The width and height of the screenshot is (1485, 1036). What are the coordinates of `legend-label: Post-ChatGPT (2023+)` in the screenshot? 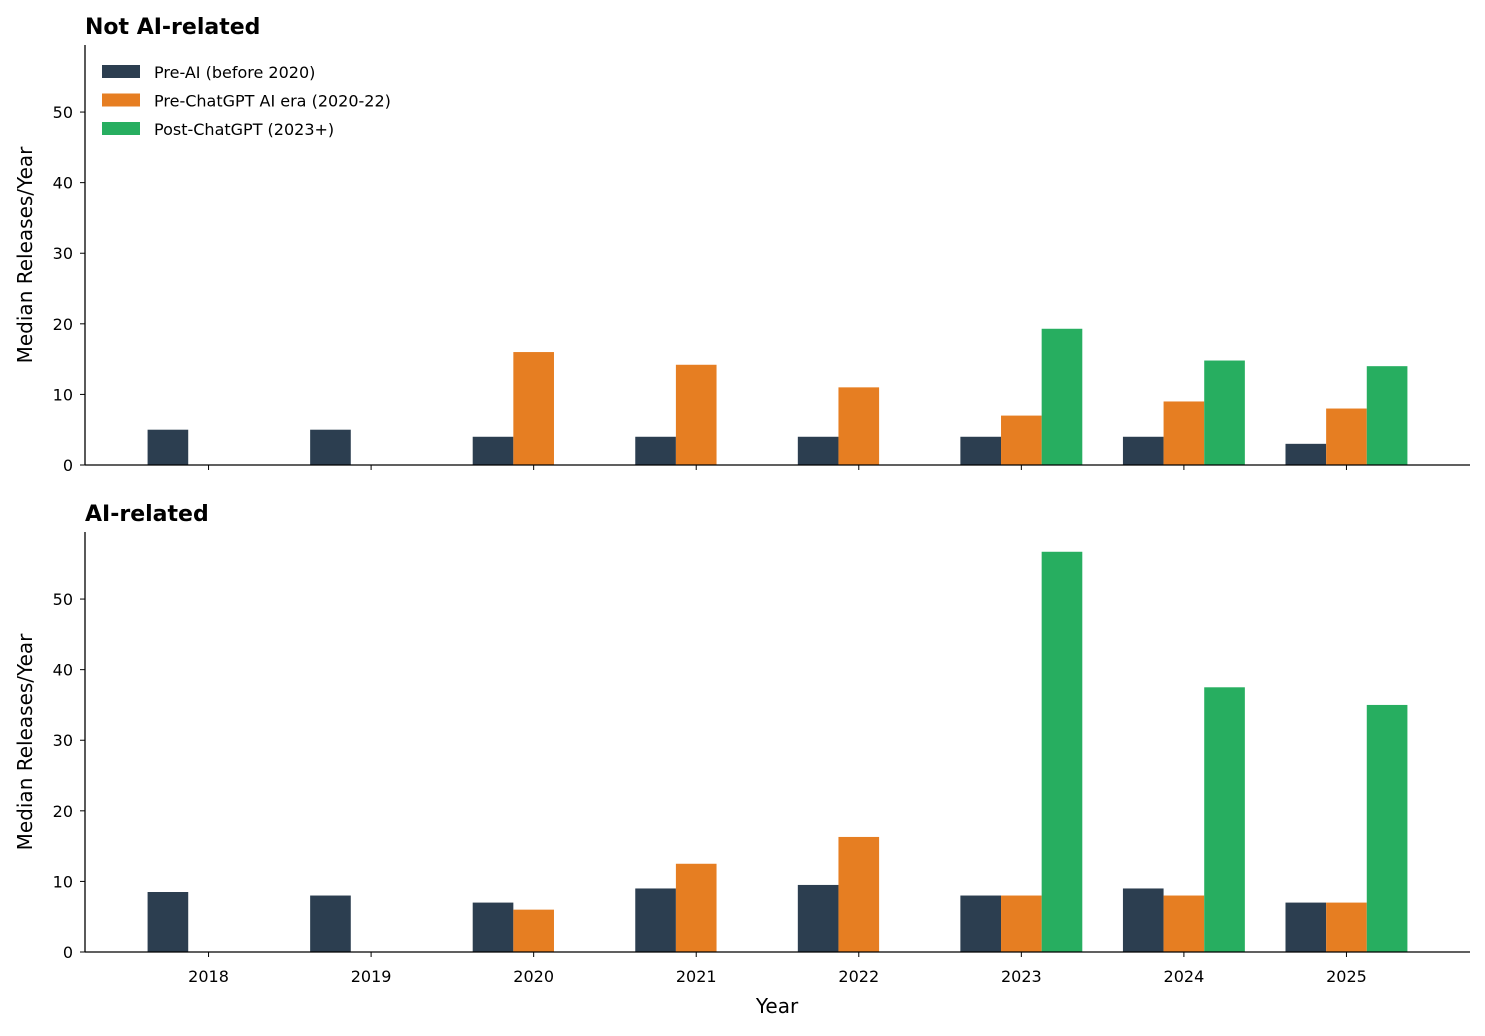 It's located at (244, 129).